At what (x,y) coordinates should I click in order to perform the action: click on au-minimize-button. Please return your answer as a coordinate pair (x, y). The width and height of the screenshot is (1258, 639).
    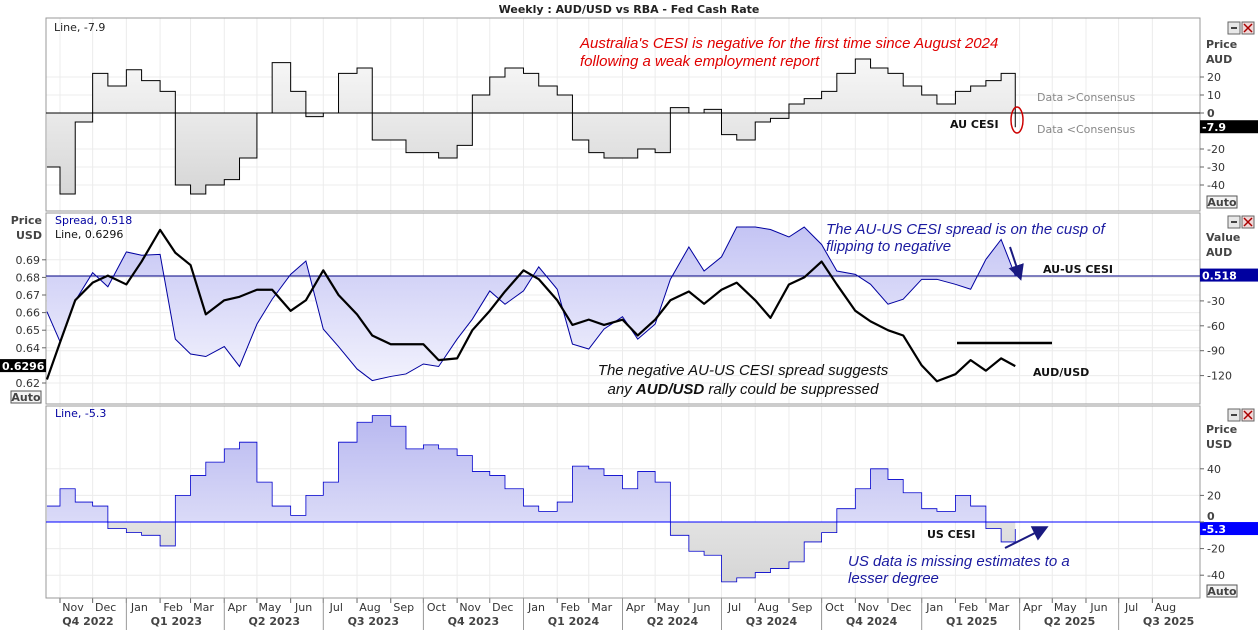
    Looking at the image, I should click on (1234, 28).